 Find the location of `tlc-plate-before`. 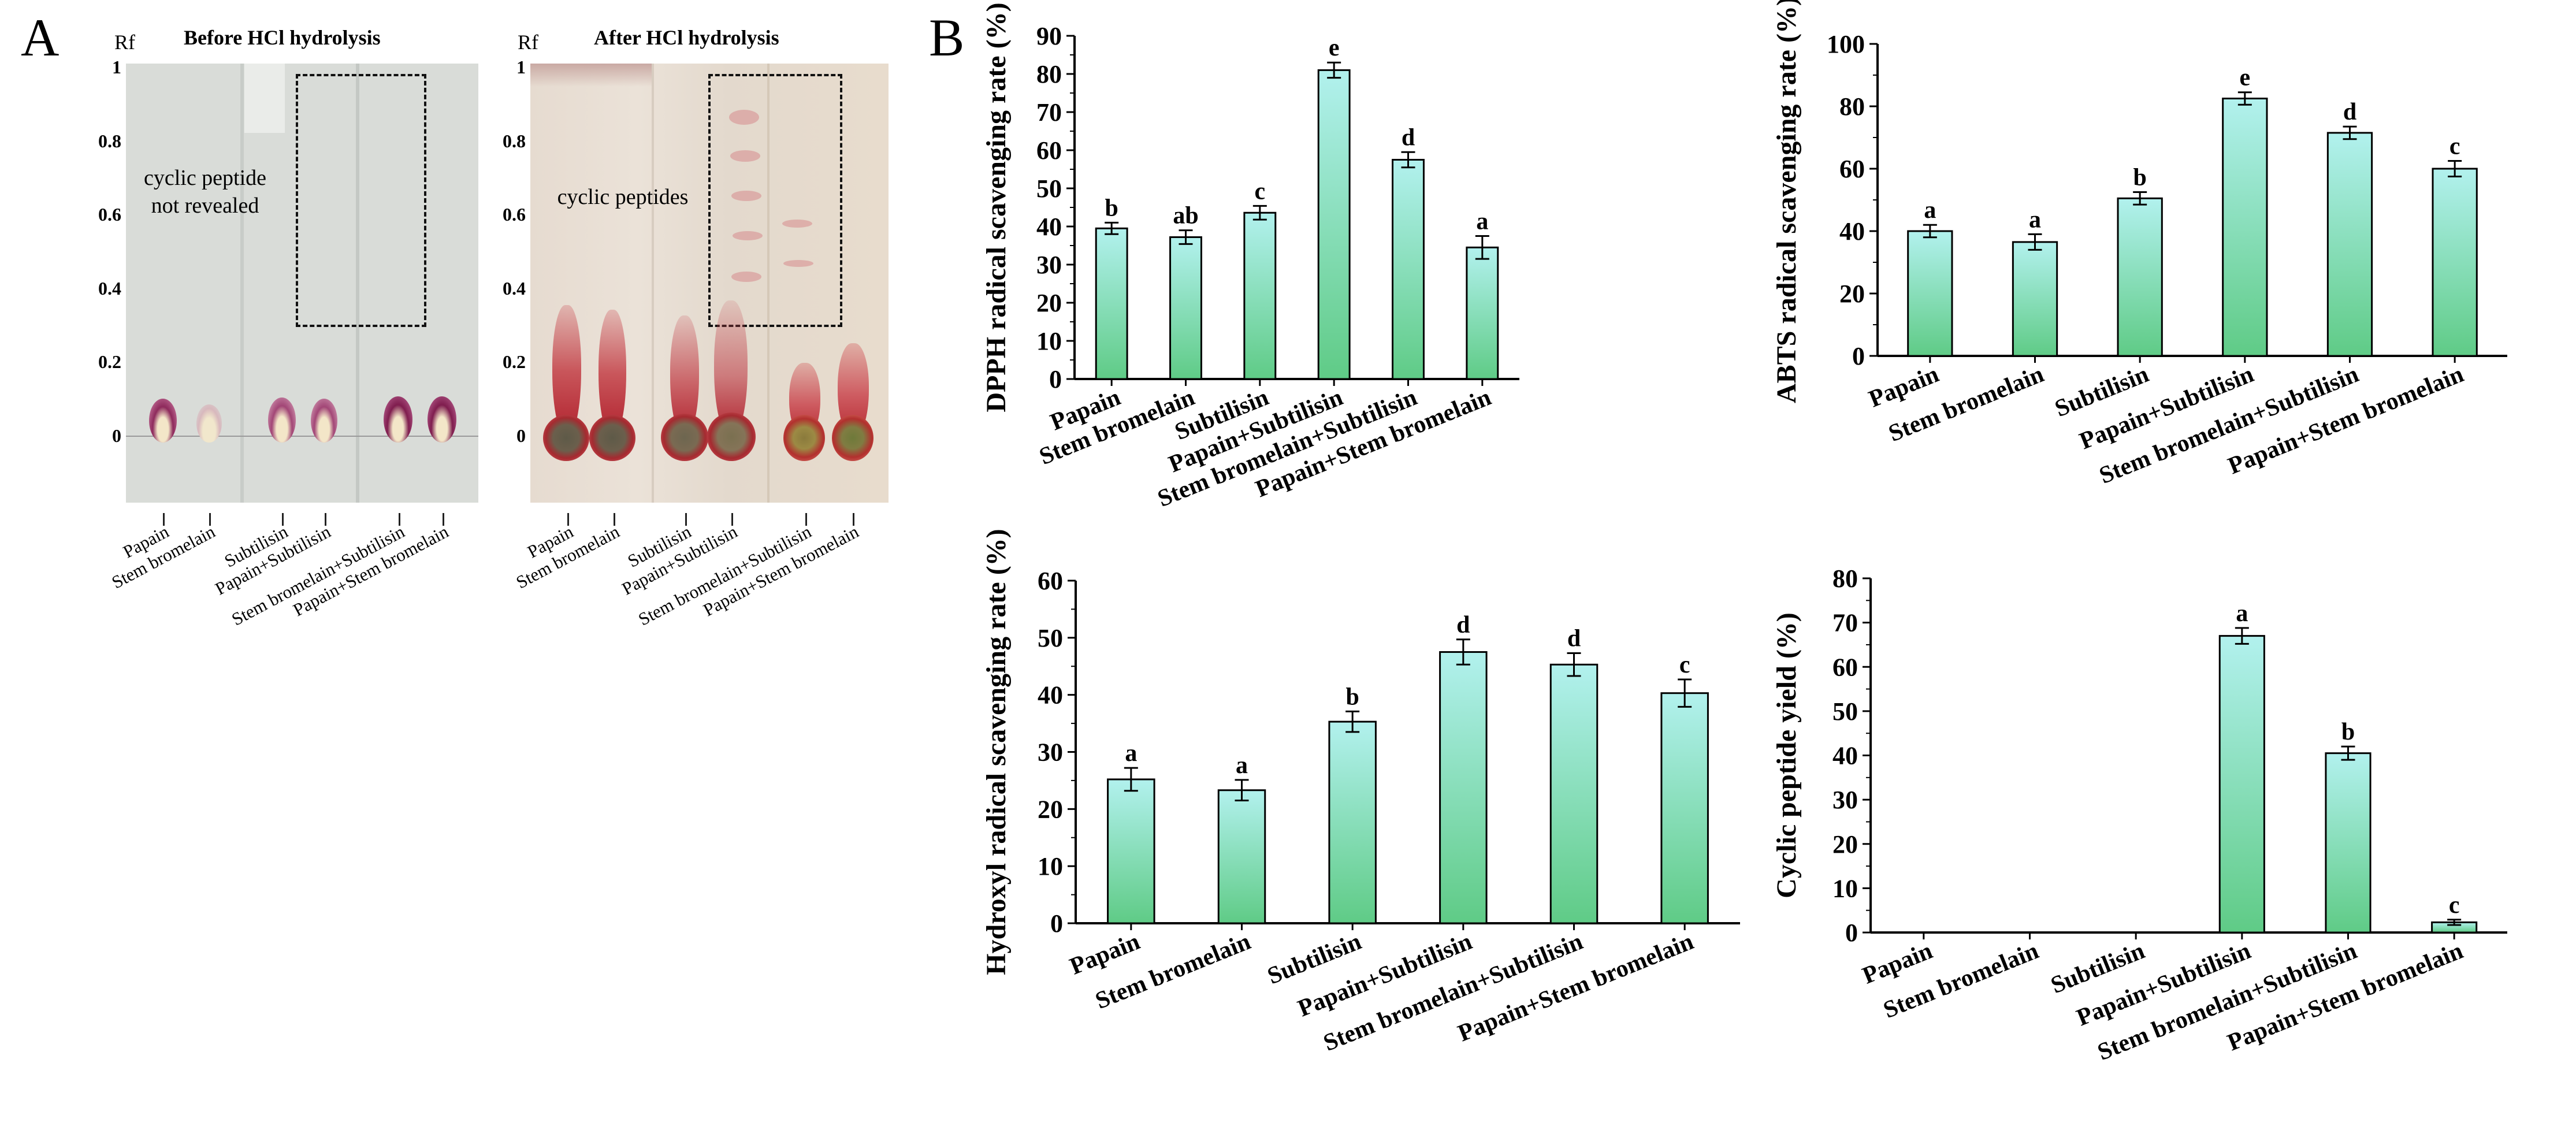

tlc-plate-before is located at coordinates (302, 284).